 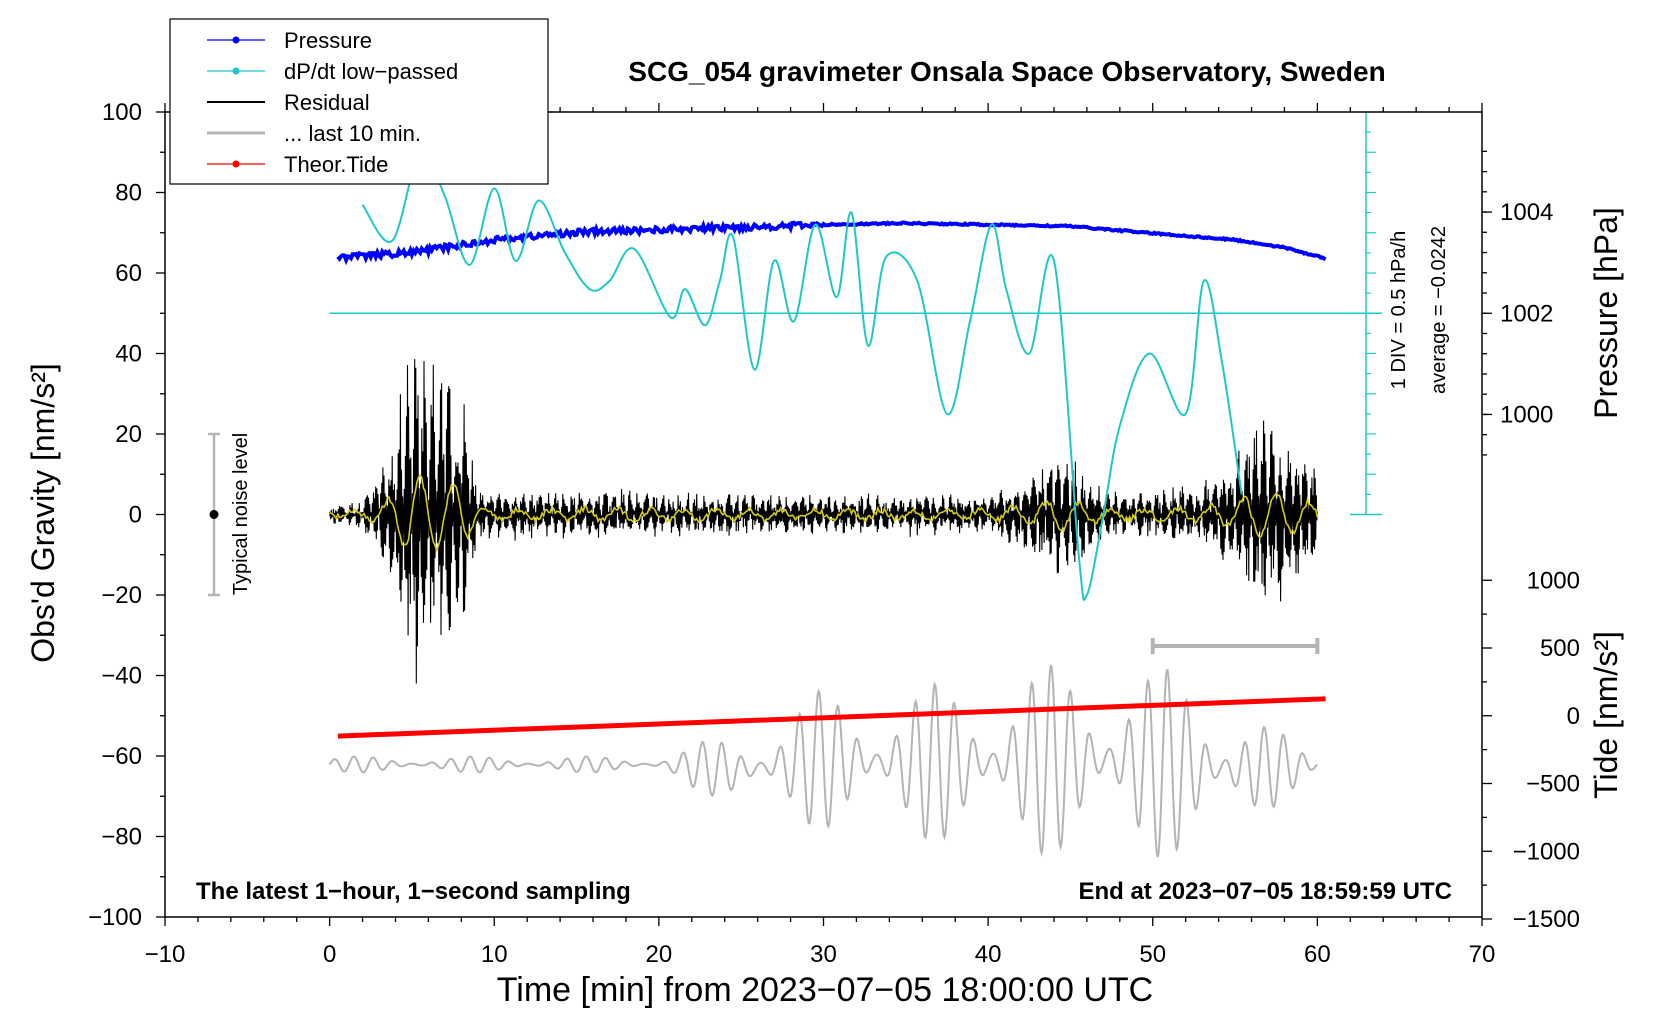 What do you see at coordinates (825, 990) in the screenshot?
I see `x-axis-label: Time [min] from 2023−07−05 18:00:00 UTC` at bounding box center [825, 990].